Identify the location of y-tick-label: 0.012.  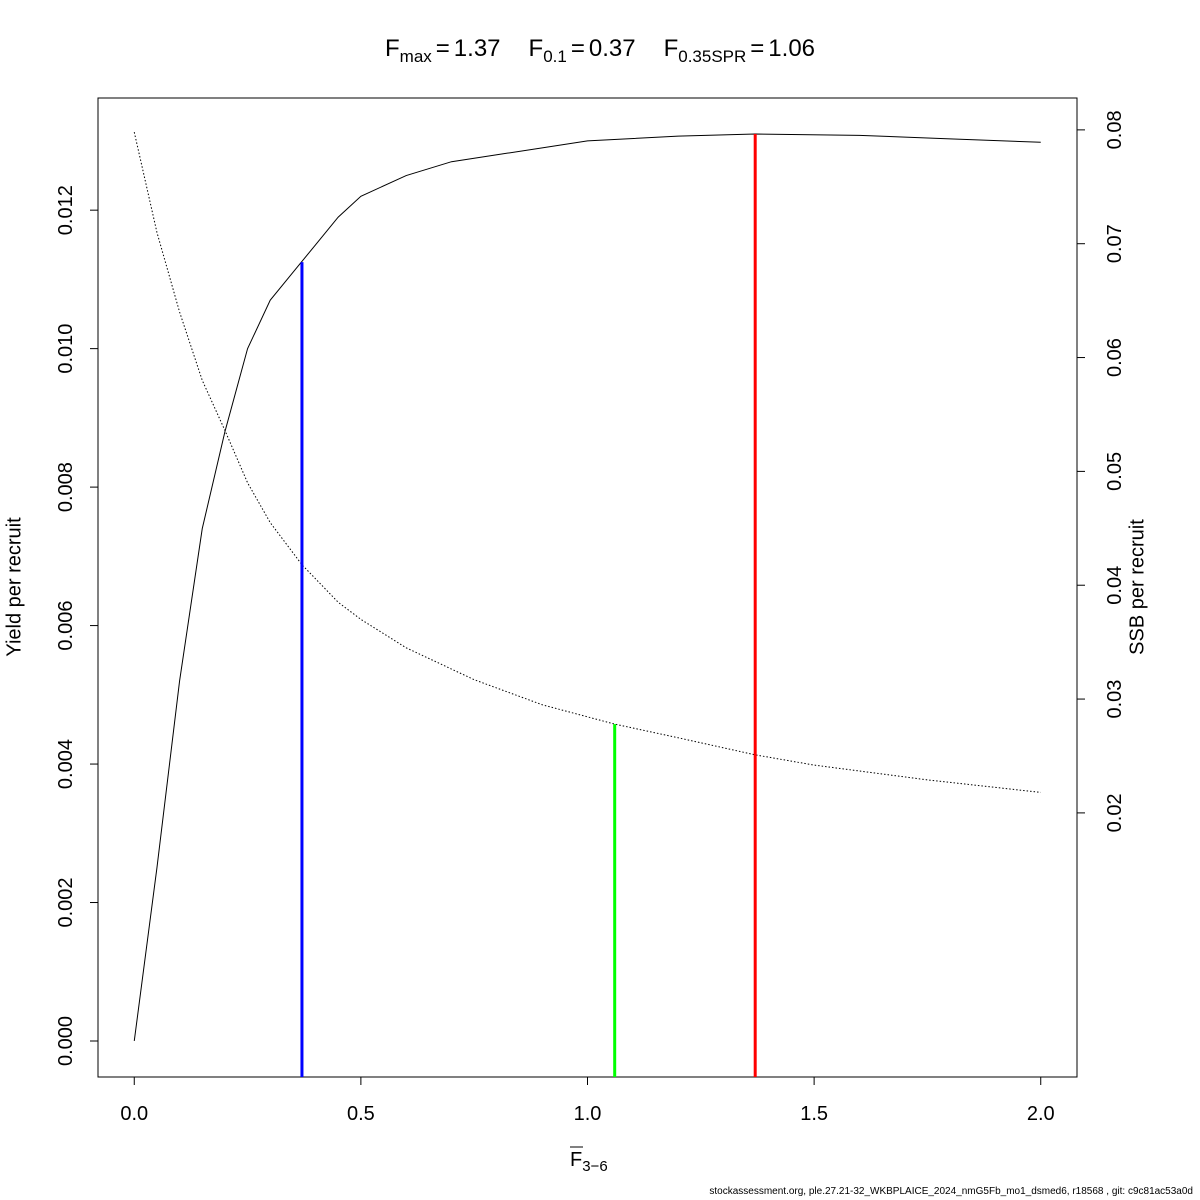
(66, 210).